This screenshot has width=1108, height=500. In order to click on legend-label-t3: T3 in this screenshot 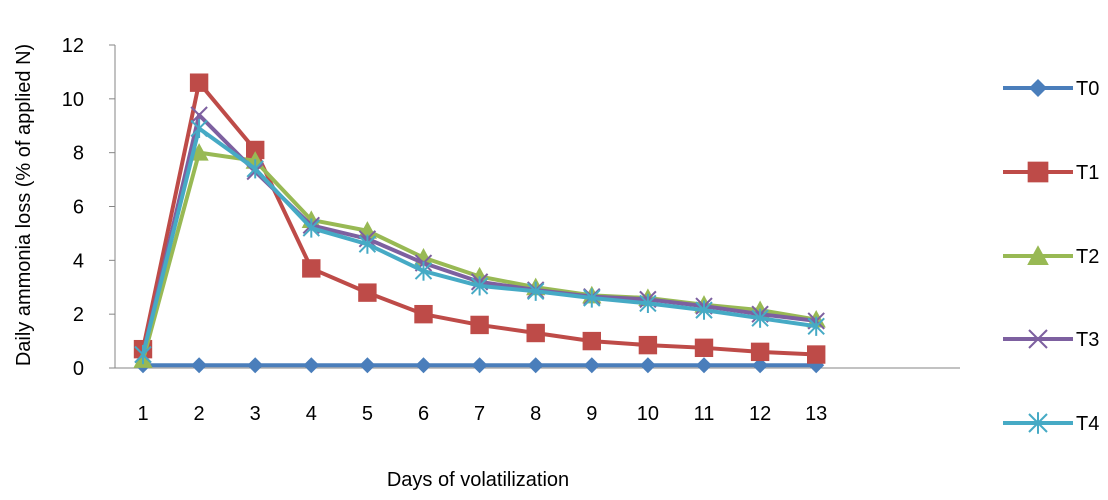, I will do `click(1087, 340)`.